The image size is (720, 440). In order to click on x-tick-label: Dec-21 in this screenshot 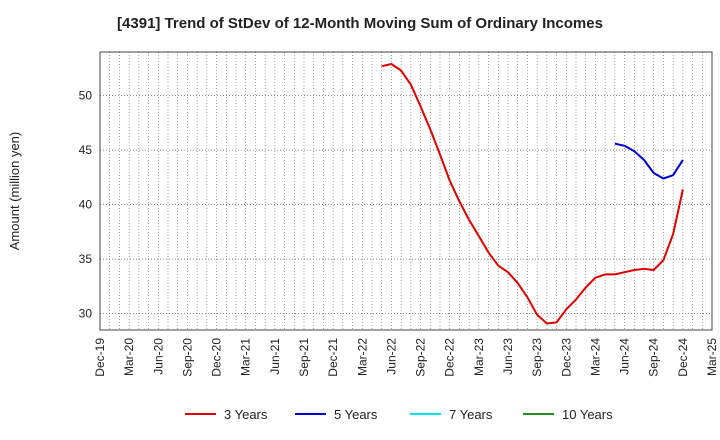, I will do `click(333, 357)`.